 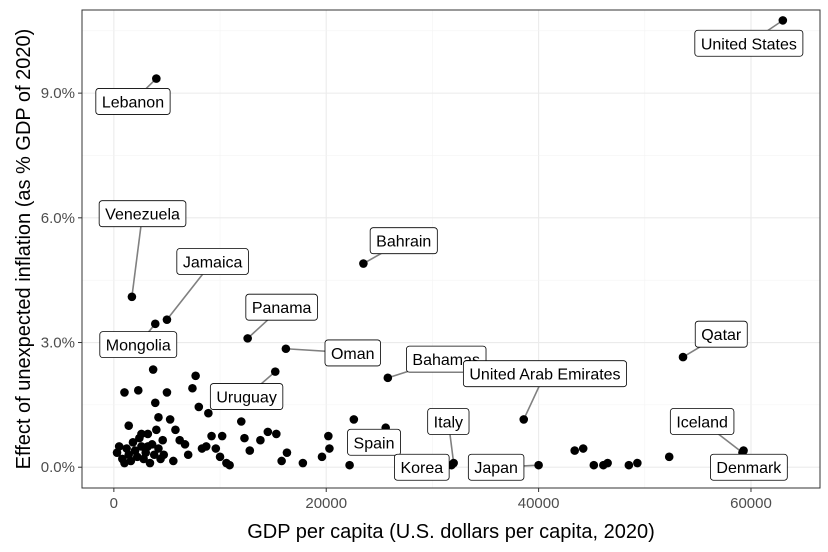 I want to click on label-text: Oman, so click(x=353, y=354).